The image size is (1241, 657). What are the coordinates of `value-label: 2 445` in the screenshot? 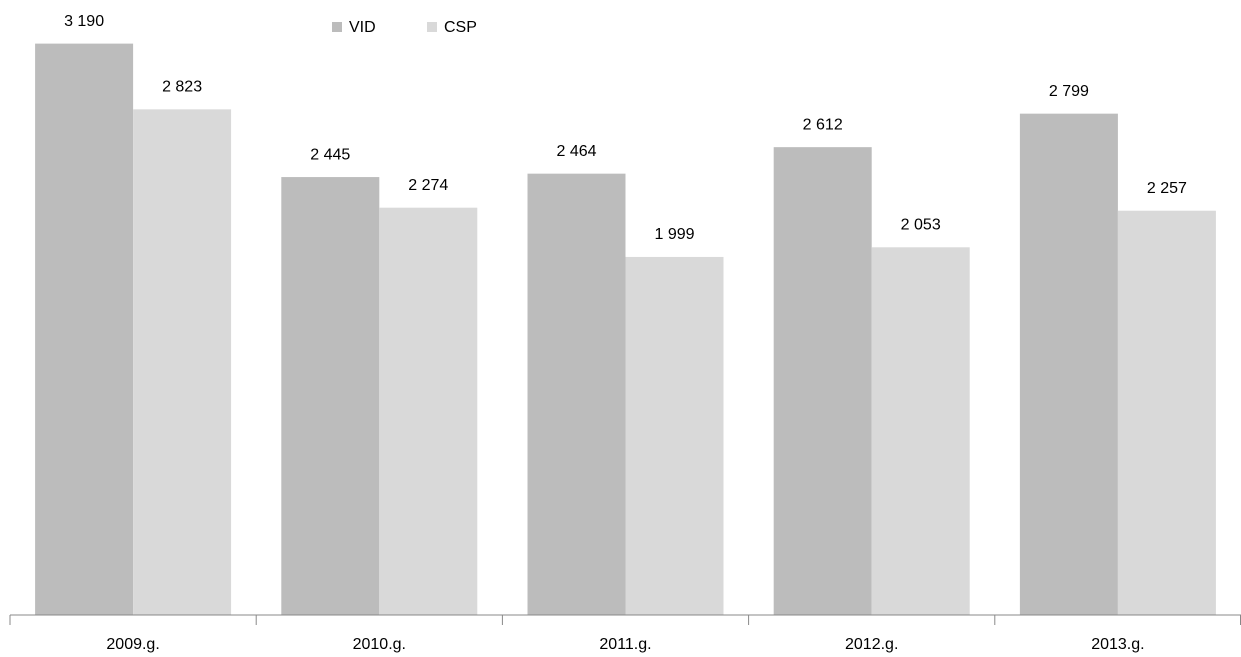 It's located at (330, 154).